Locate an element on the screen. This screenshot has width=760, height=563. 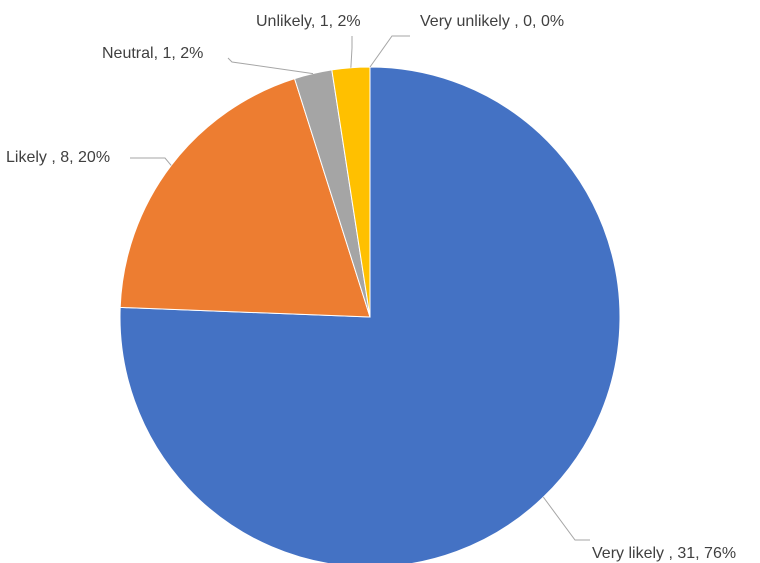
data-label-unlikely: Unlikely, 1, 2% is located at coordinates (308, 21).